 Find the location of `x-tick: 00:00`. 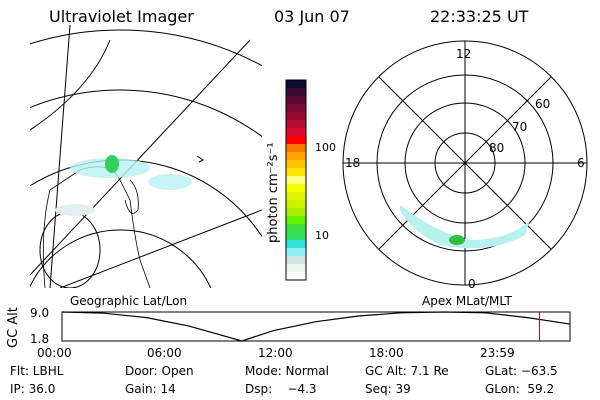

x-tick: 00:00 is located at coordinates (54, 353).